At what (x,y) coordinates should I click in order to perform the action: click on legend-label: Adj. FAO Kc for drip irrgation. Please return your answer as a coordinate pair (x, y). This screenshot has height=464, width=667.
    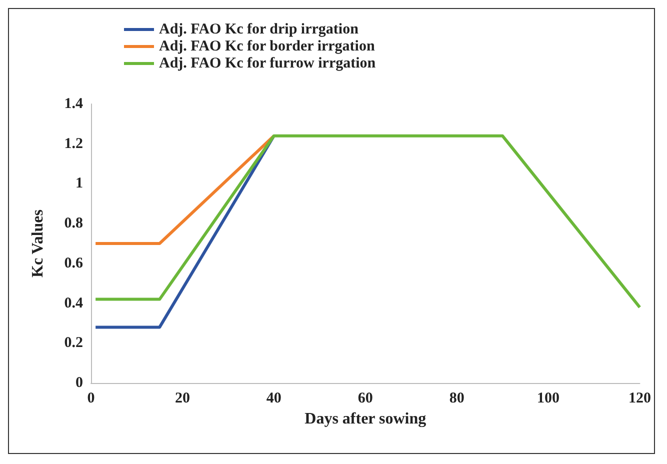
    Looking at the image, I should click on (259, 30).